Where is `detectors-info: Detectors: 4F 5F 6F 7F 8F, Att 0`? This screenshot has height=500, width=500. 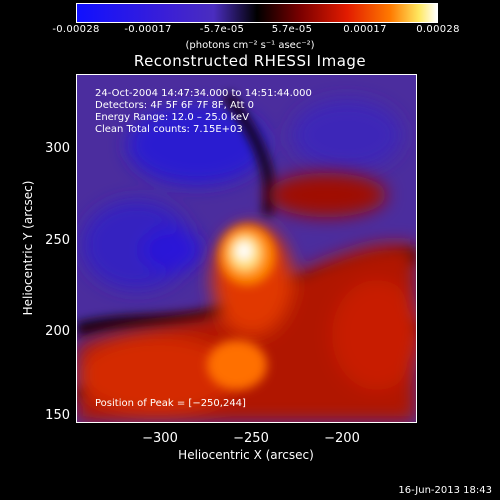 detectors-info: Detectors: 4F 5F 6F 7F 8F, Att 0 is located at coordinates (175, 105).